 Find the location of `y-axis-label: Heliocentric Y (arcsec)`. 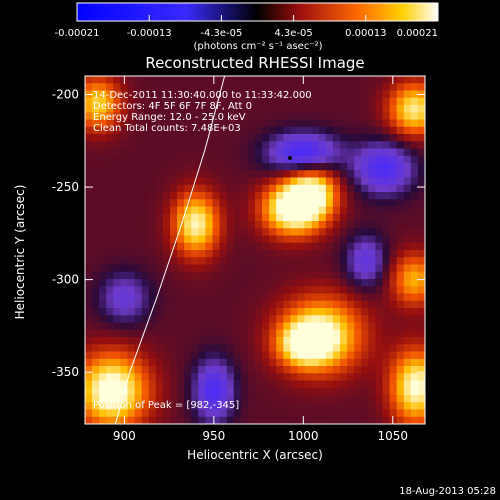

y-axis-label: Heliocentric Y (arcsec) is located at coordinates (20, 252).